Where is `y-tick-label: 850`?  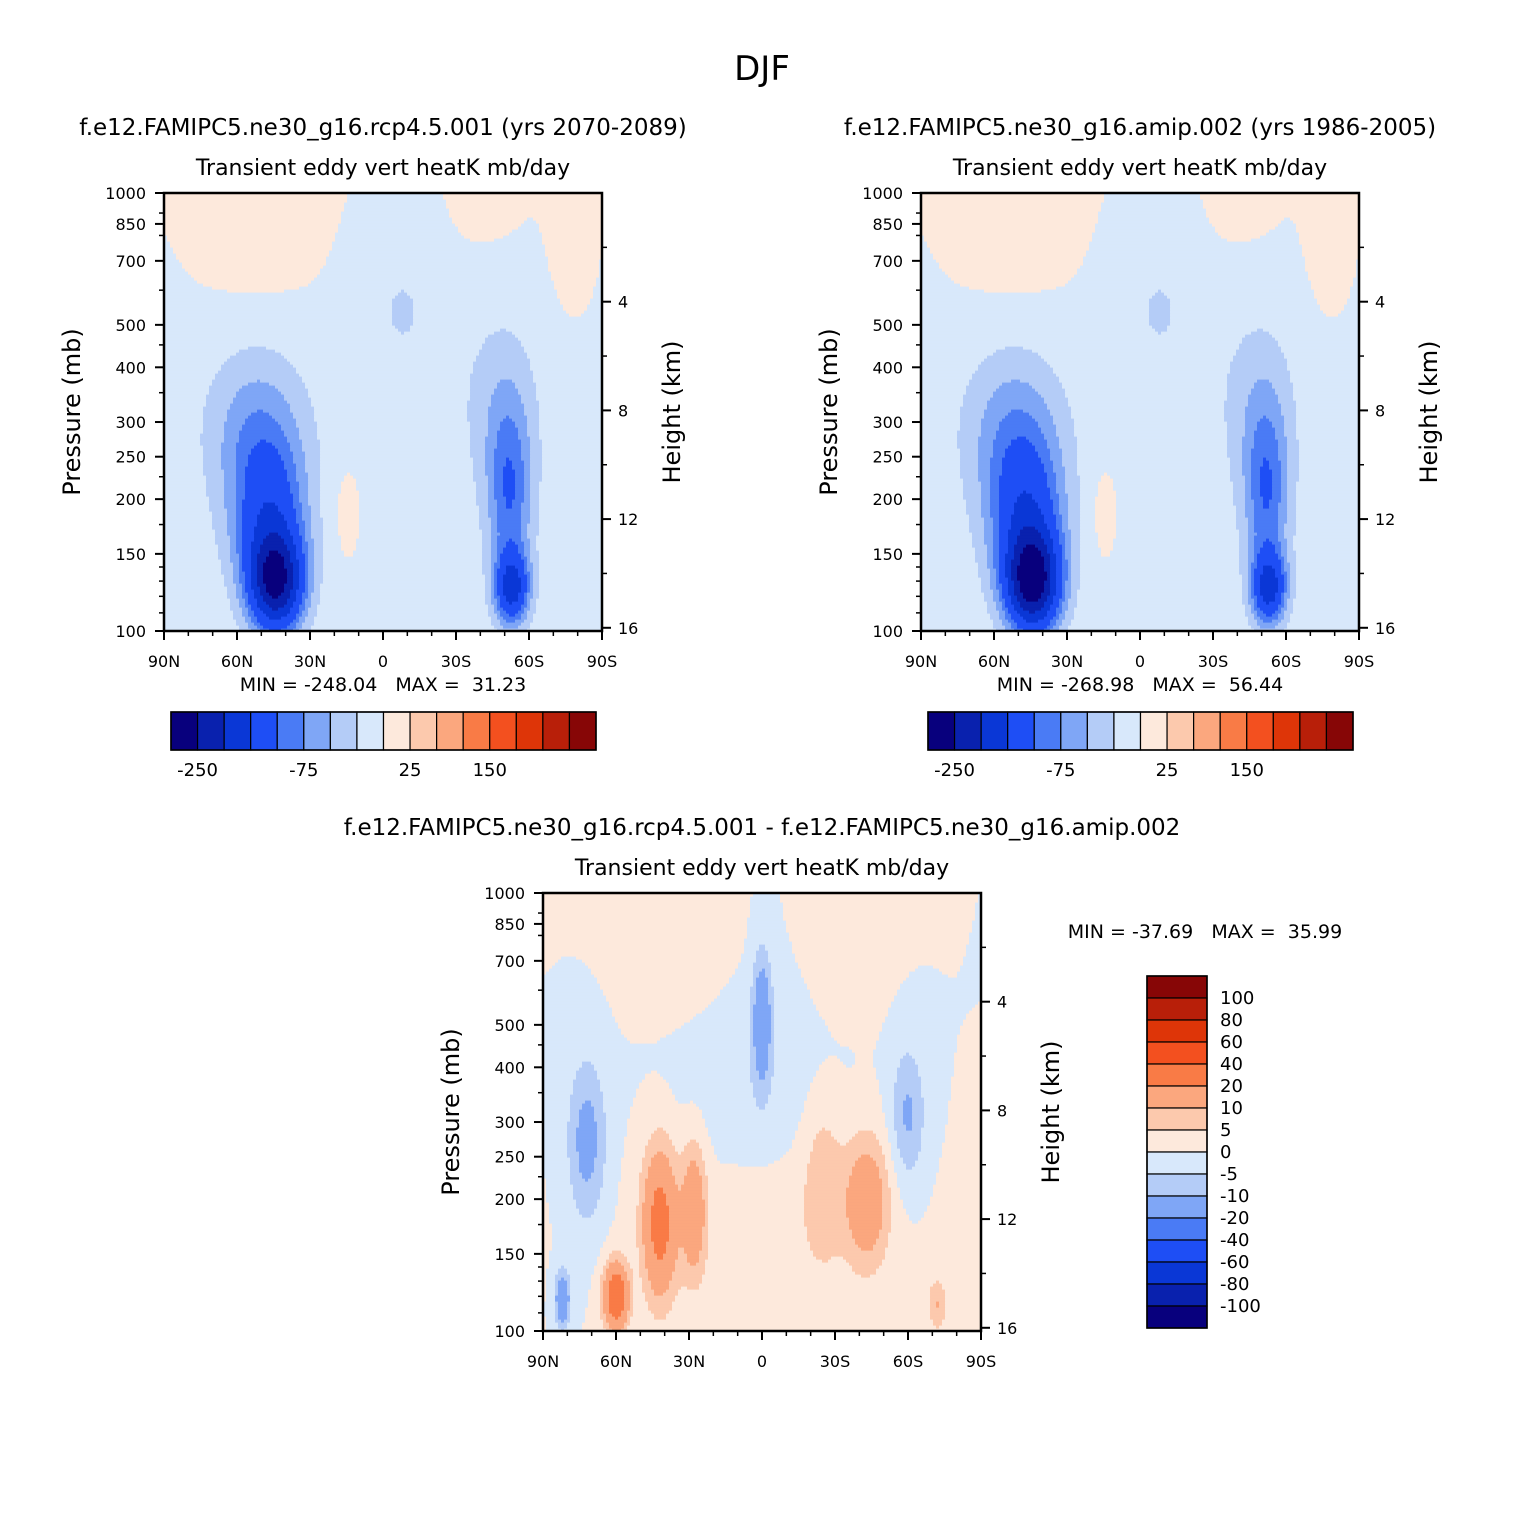 y-tick-label: 850 is located at coordinates (130, 224).